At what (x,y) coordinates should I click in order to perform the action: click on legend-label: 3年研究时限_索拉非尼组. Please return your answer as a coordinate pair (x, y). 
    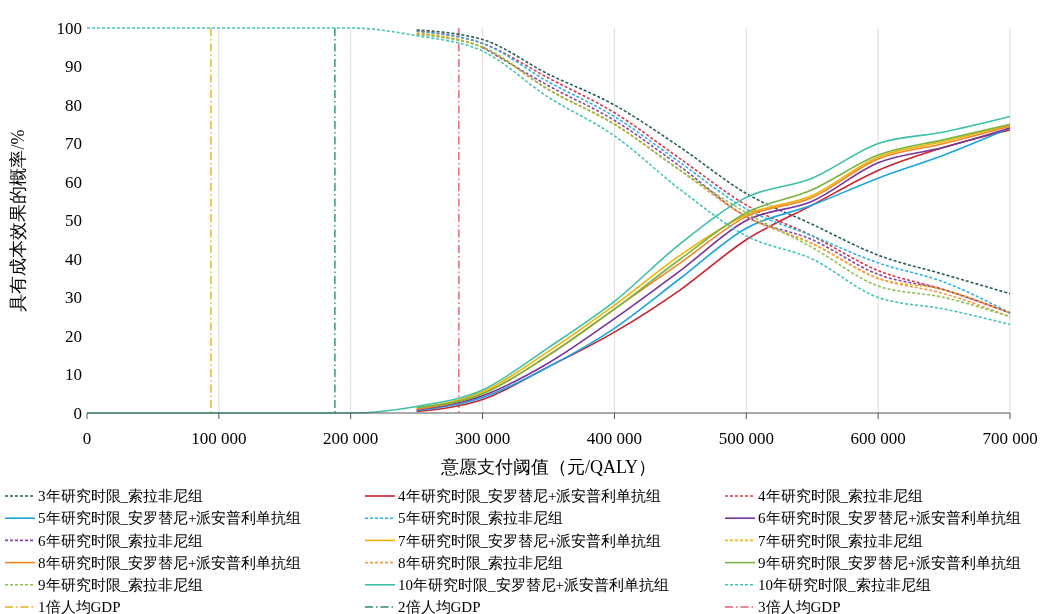
    Looking at the image, I should click on (120, 496).